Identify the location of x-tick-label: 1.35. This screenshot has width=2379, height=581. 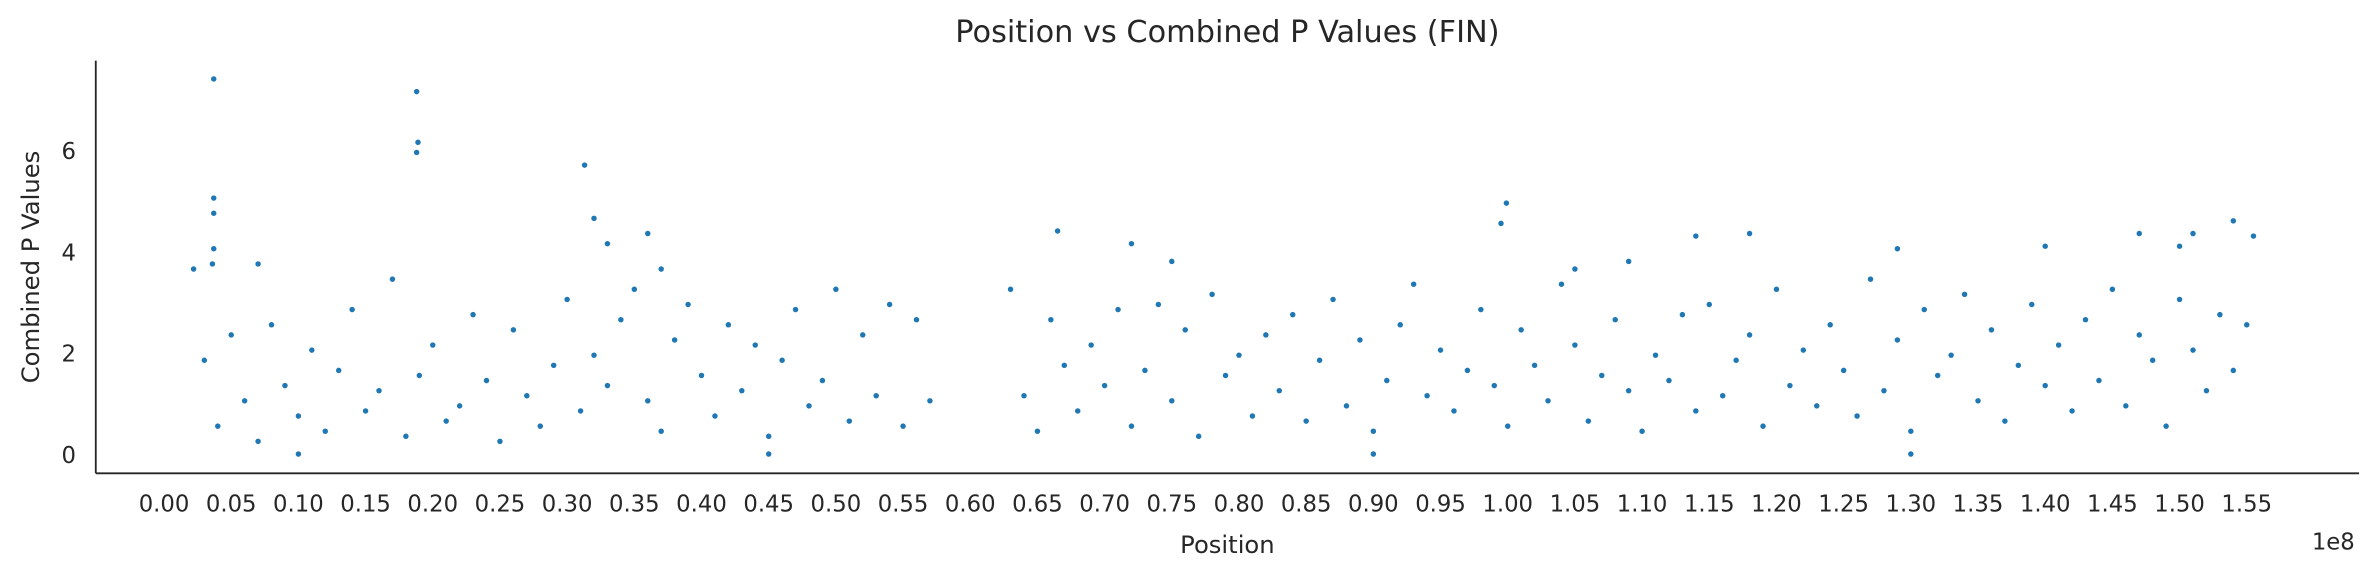
(1978, 505).